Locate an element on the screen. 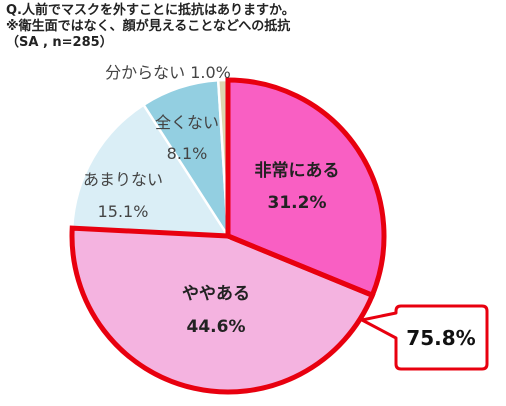  total-callout-box is located at coordinates (424, 337).